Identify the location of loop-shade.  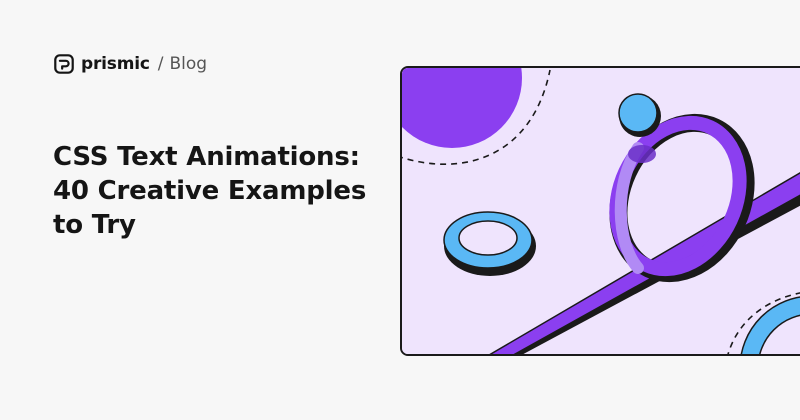
(642, 154).